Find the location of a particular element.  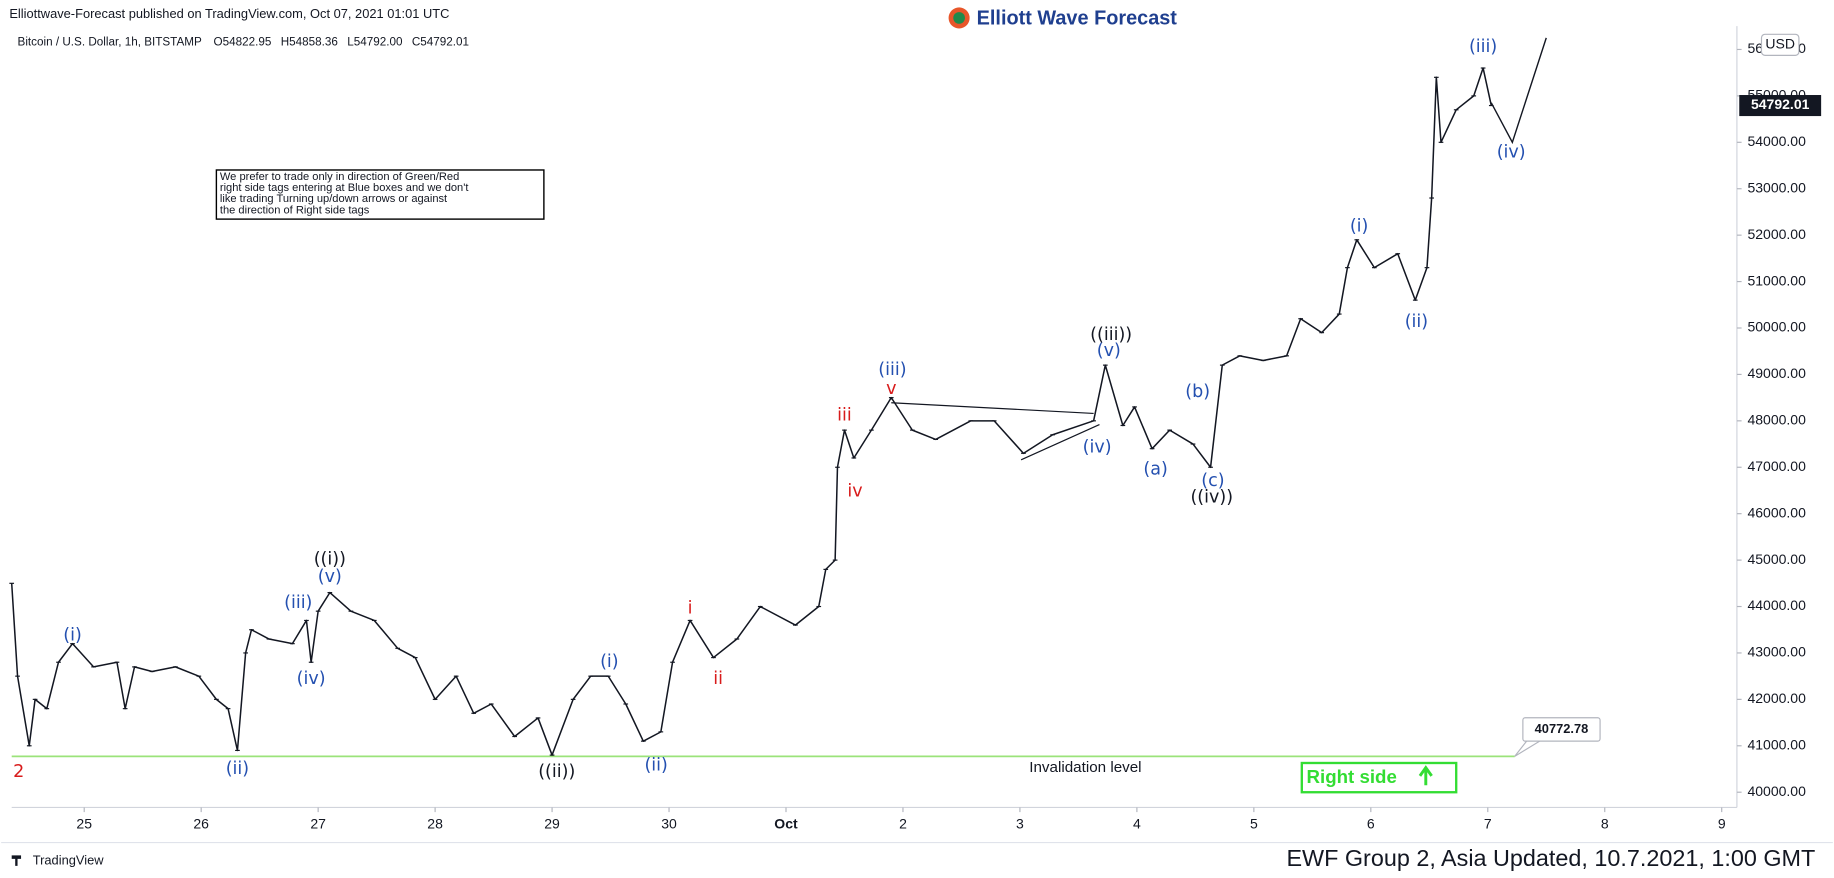

callout-box is located at coordinates (1561, 729).